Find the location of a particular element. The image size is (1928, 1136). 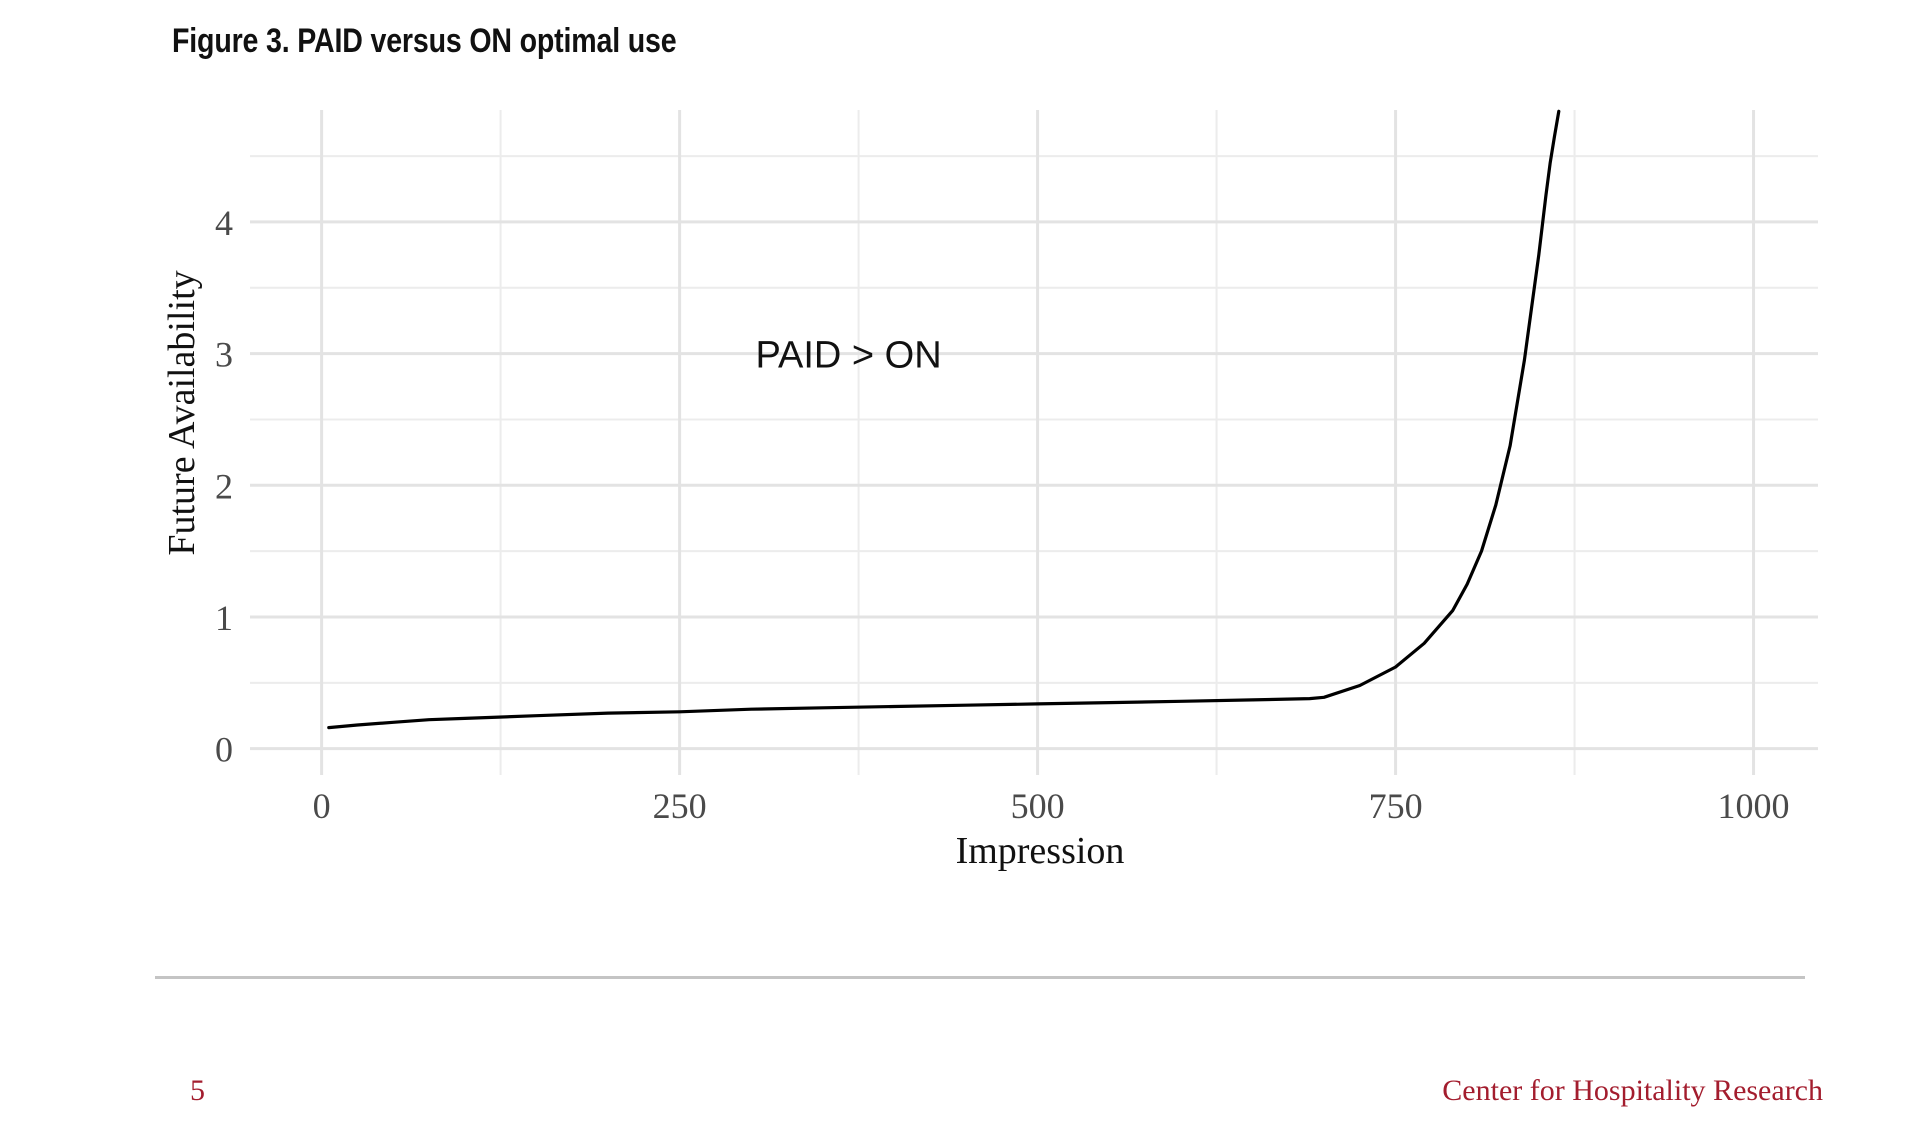

x-tick-label: 750 is located at coordinates (1396, 806).